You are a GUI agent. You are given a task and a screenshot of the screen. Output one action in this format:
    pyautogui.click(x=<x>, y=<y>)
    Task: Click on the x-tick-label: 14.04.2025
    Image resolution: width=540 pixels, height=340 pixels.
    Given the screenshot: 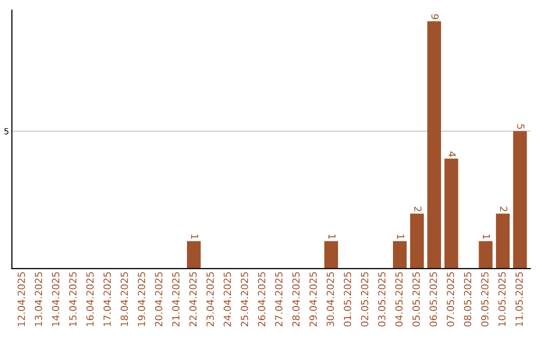 What is the action you would take?
    pyautogui.click(x=56, y=299)
    